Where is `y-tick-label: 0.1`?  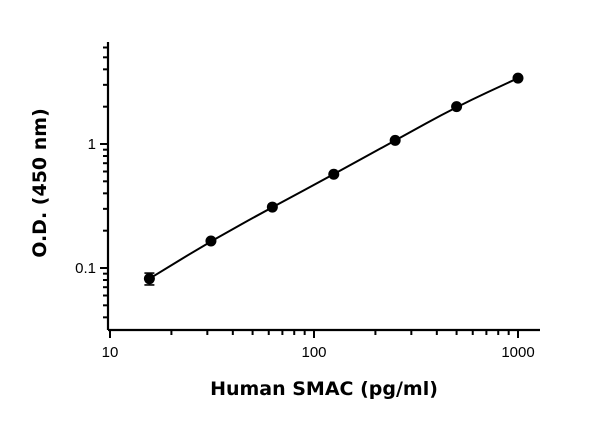
y-tick-label: 0.1 is located at coordinates (85, 268).